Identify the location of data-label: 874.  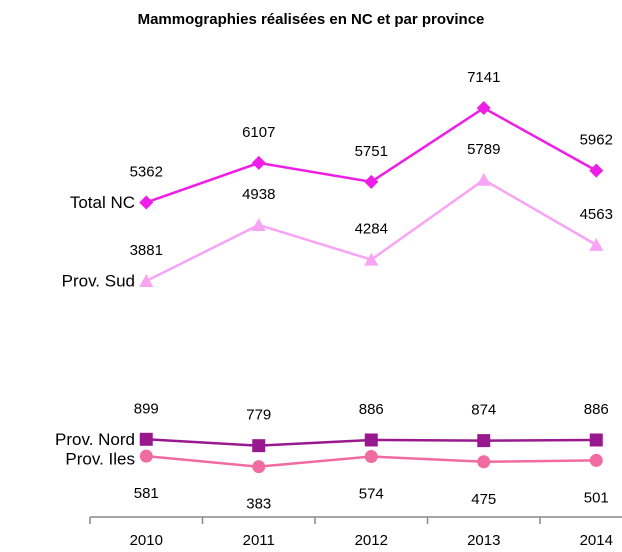
(483, 410).